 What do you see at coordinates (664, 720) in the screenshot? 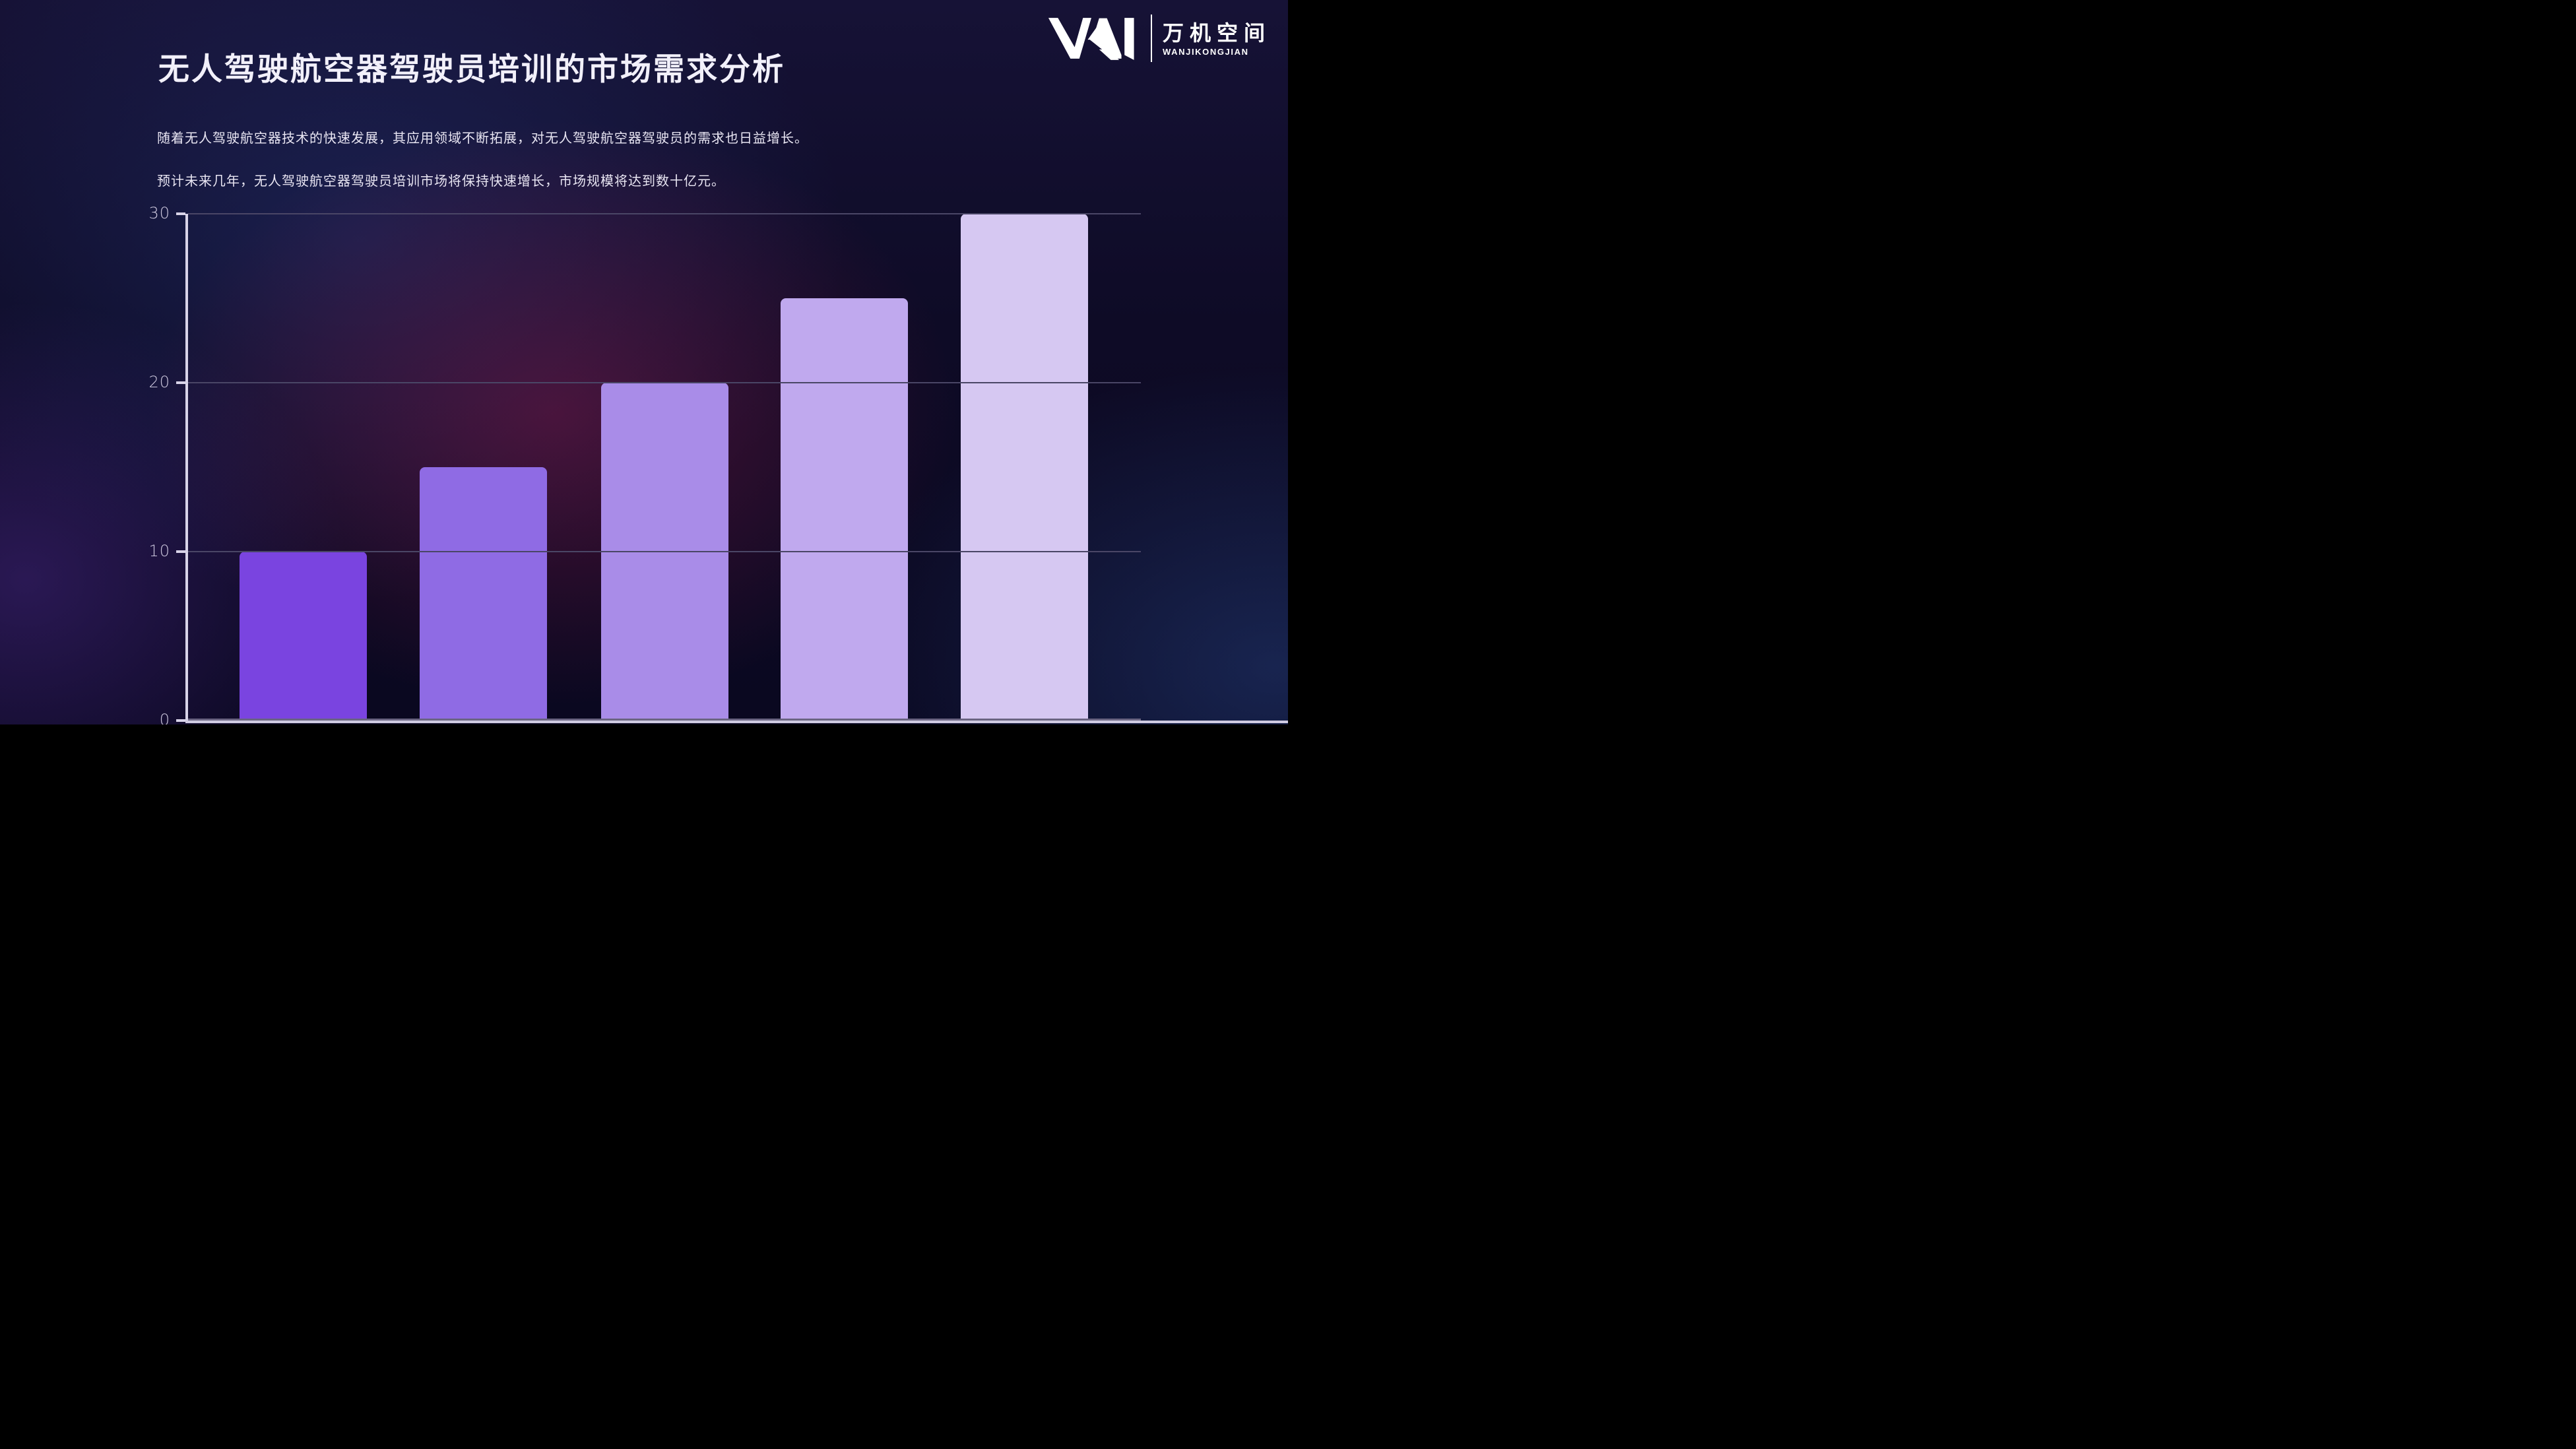
I see `zero-gridline` at bounding box center [664, 720].